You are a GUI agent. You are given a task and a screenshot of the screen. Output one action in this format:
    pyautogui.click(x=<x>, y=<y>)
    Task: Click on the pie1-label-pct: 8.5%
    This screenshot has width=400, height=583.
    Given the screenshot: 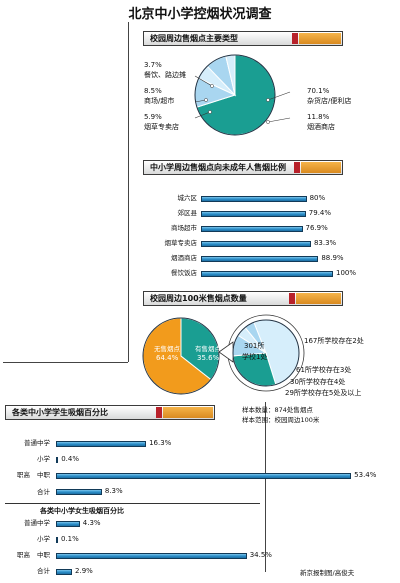 What is the action you would take?
    pyautogui.click(x=153, y=91)
    